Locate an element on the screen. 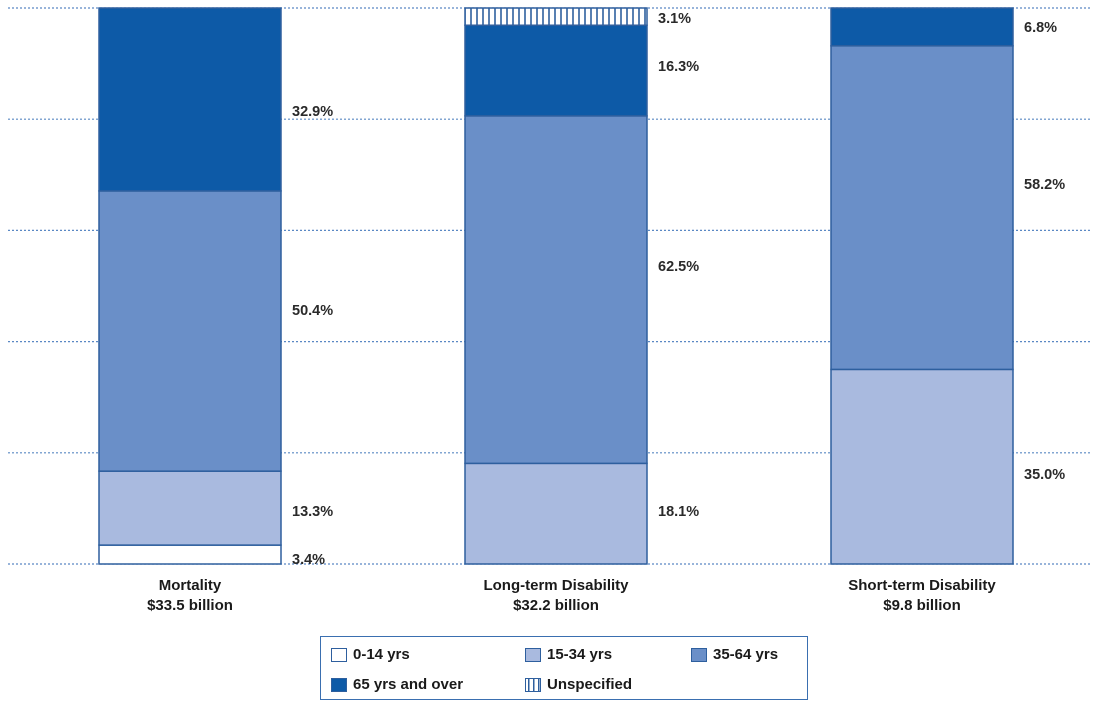 The image size is (1094, 703). legend-label: Unspecified is located at coordinates (590, 684).